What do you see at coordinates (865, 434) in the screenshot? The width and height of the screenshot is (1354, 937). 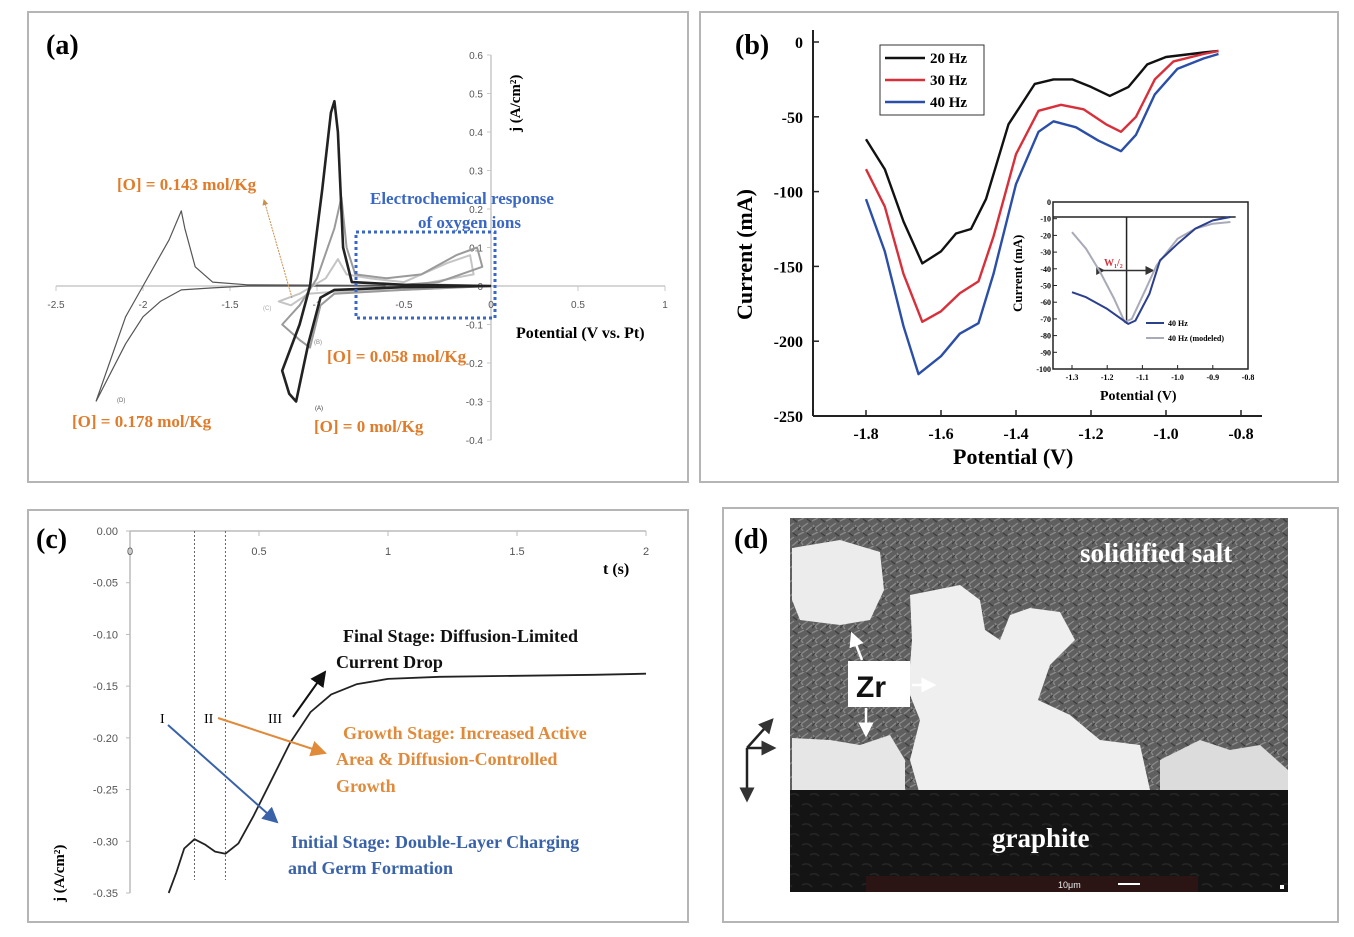 I see `b-x-tick-label: -1.8` at bounding box center [865, 434].